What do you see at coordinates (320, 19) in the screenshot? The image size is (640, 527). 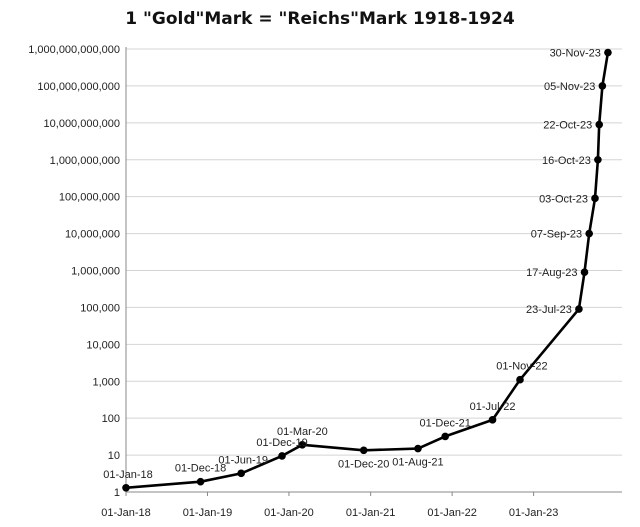 I see `chart-title: 1 "Gold"Mark = "Reichs"Mark 1918-1924` at bounding box center [320, 19].